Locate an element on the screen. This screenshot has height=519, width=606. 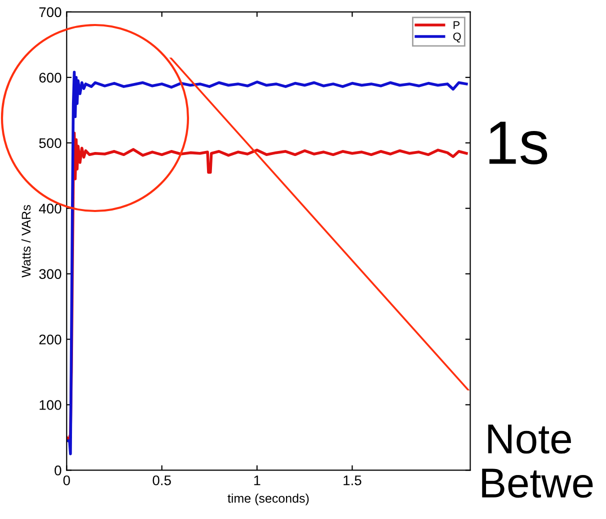
text: 1s is located at coordinates (518, 143).